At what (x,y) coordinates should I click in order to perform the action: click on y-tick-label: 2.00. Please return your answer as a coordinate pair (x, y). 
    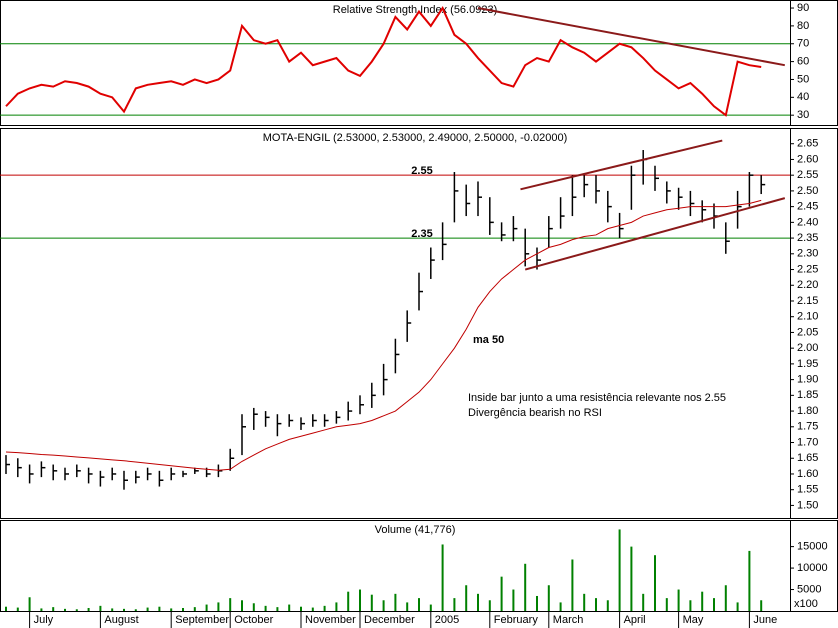
    Looking at the image, I should click on (807, 348).